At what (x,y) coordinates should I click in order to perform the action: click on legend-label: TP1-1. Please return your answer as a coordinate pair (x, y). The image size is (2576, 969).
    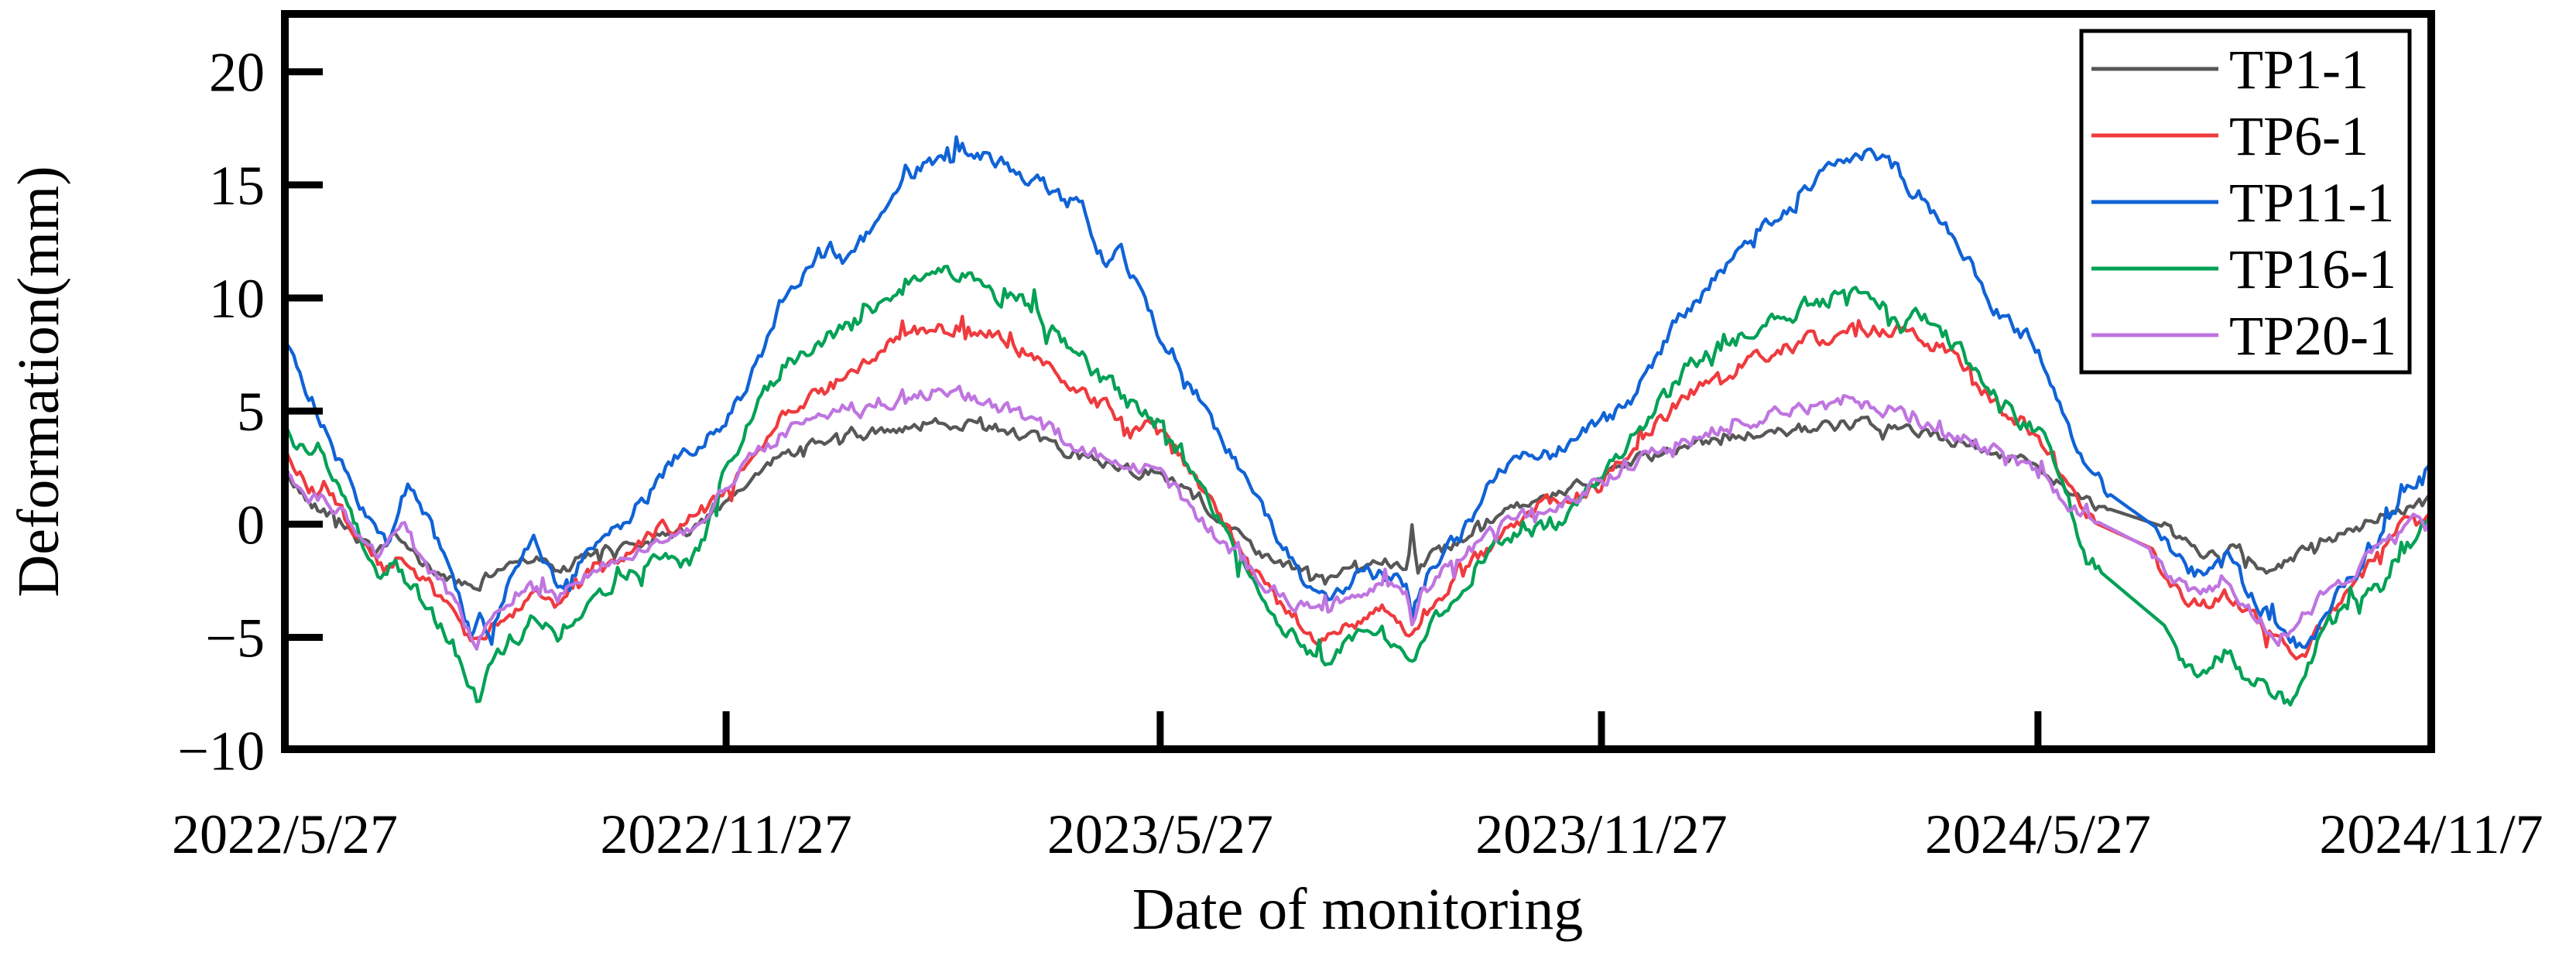
    Looking at the image, I should click on (2299, 70).